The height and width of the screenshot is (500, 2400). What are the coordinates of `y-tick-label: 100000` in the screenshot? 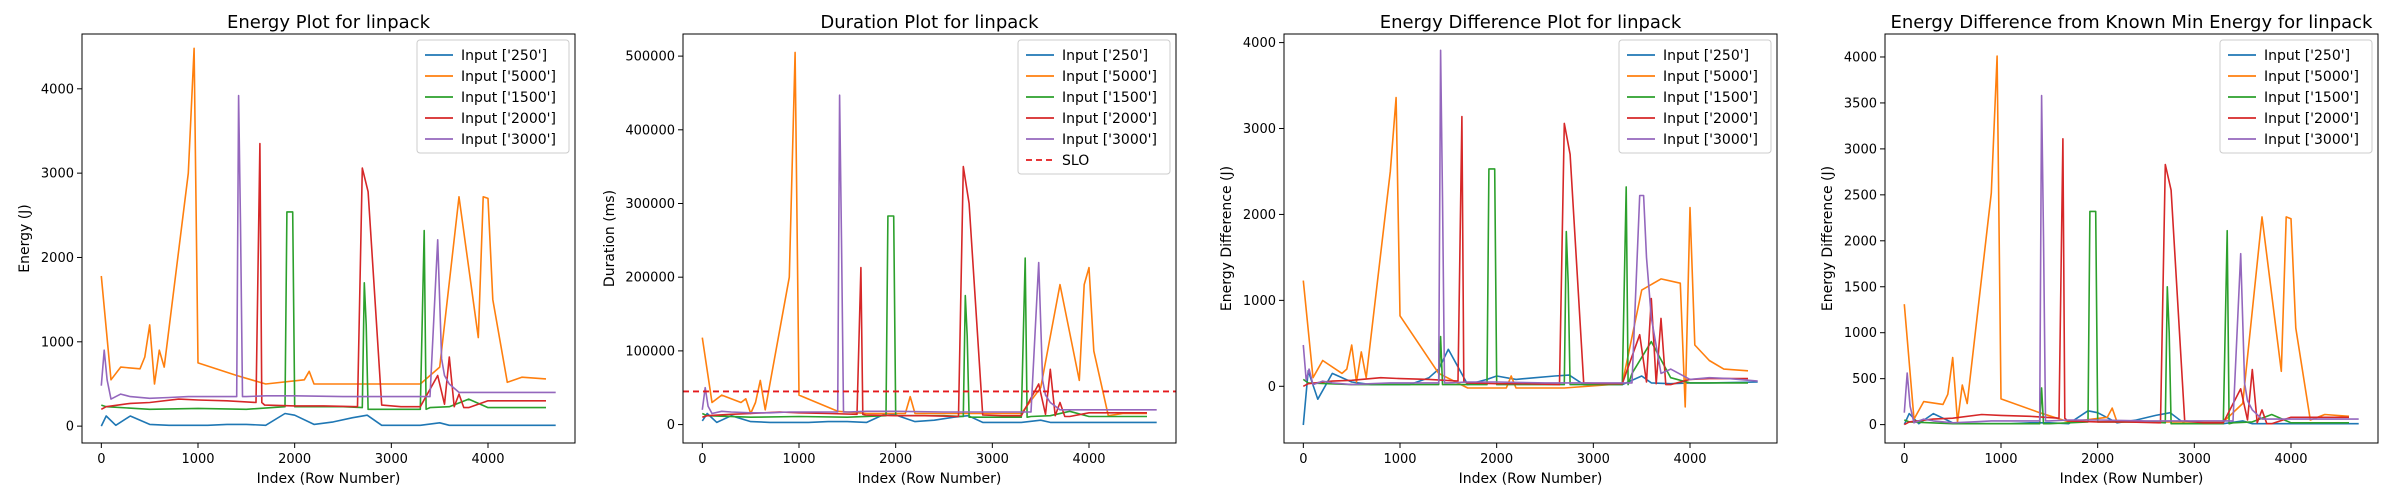 It's located at (650, 351).